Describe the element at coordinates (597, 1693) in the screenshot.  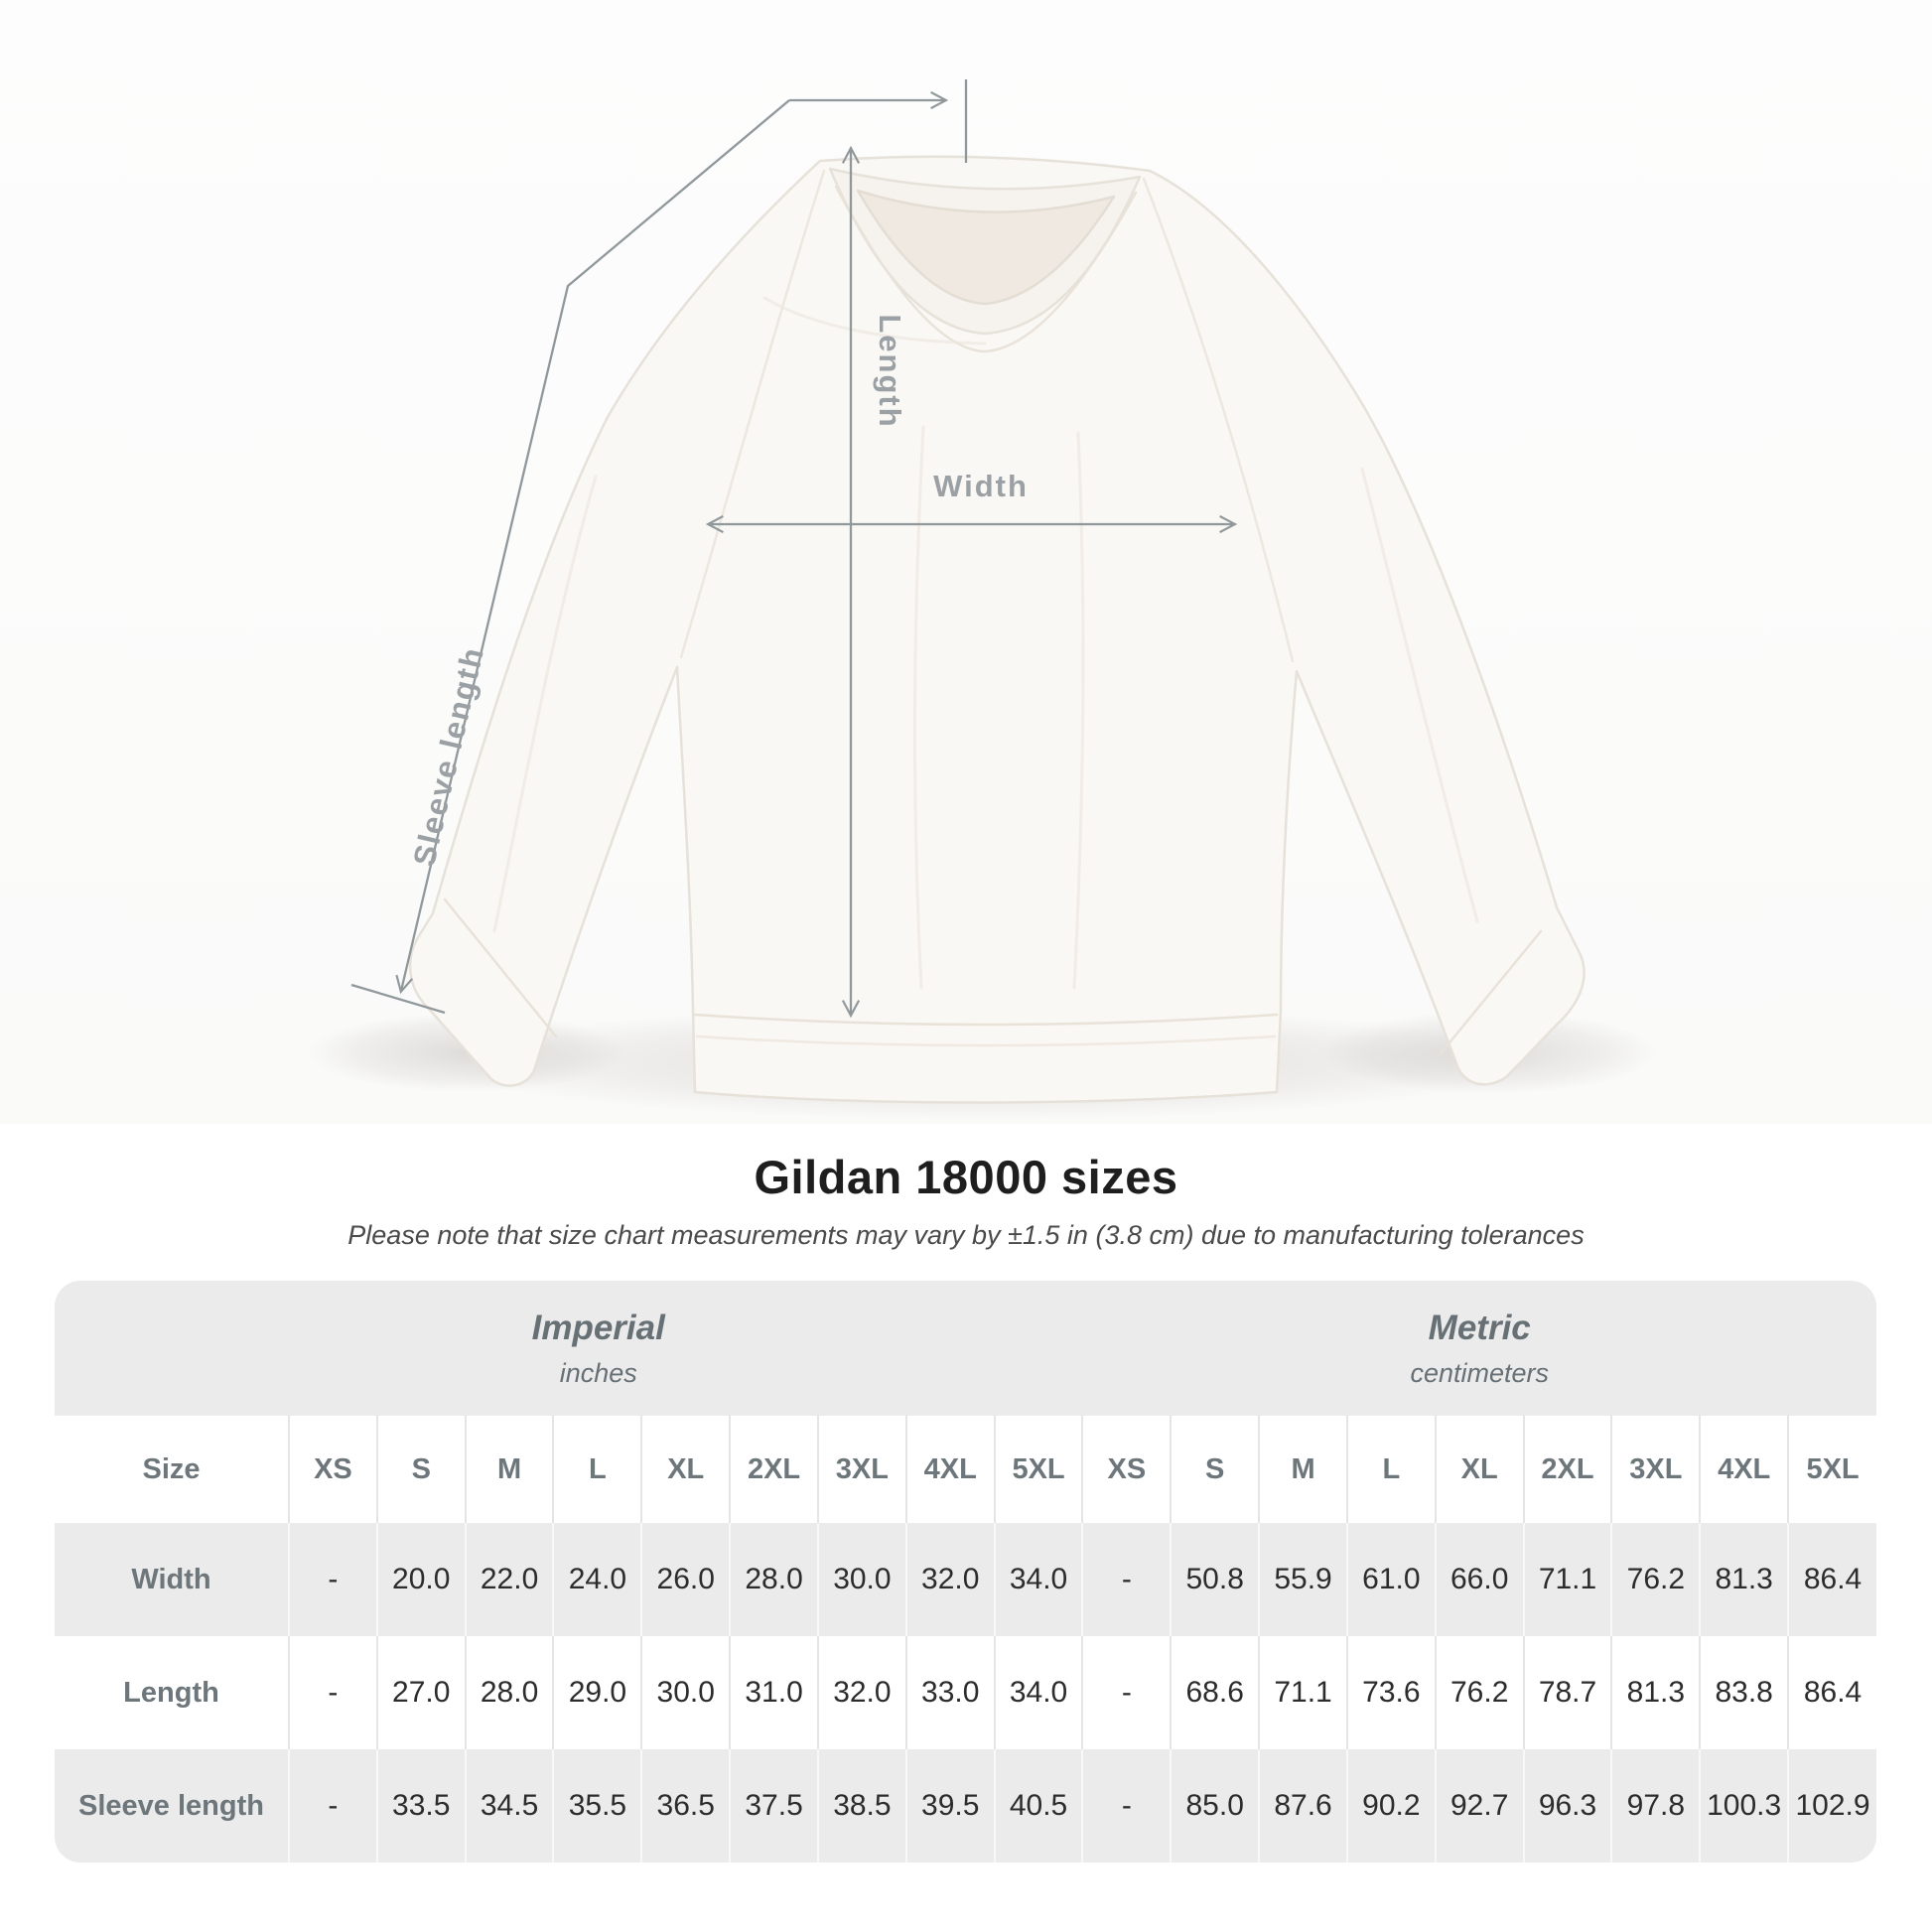
I see `table-cell: 29.0` at that location.